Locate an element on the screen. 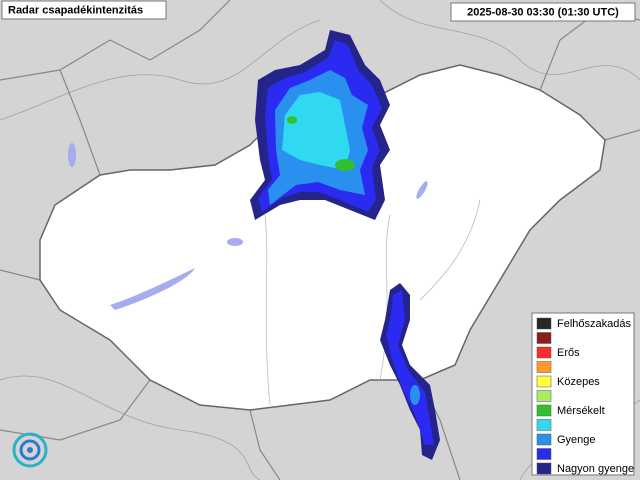 The width and height of the screenshot is (640, 480). legend-label: Nagyon gyenge is located at coordinates (595, 469).